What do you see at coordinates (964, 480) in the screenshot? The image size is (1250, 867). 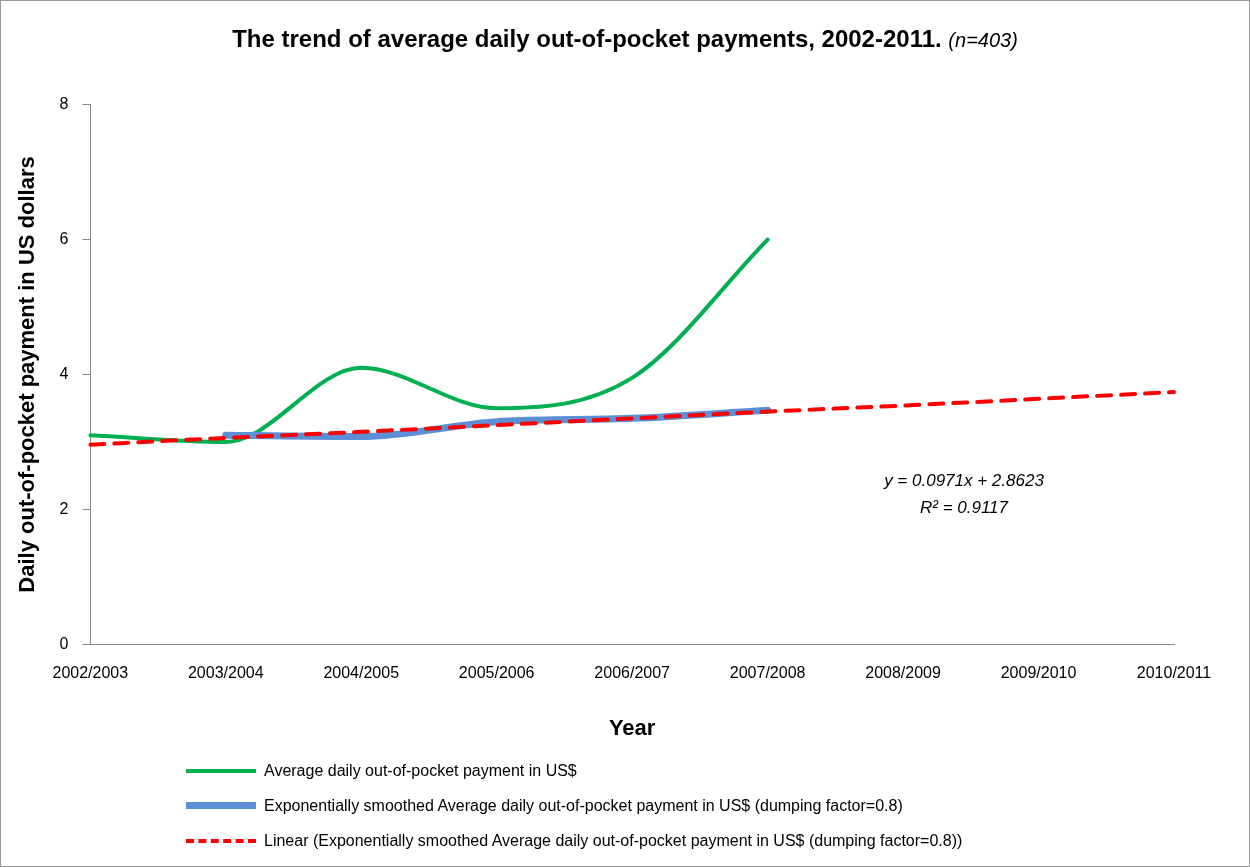 I see `annotation: y = 0.0971x + 2.8623` at bounding box center [964, 480].